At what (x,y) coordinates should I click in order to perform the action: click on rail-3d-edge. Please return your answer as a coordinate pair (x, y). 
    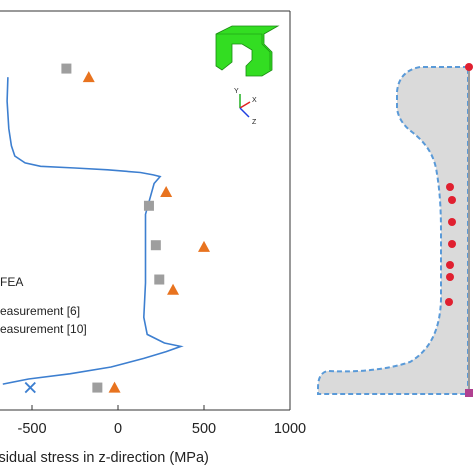
    Looking at the image, I should click on (243, 51).